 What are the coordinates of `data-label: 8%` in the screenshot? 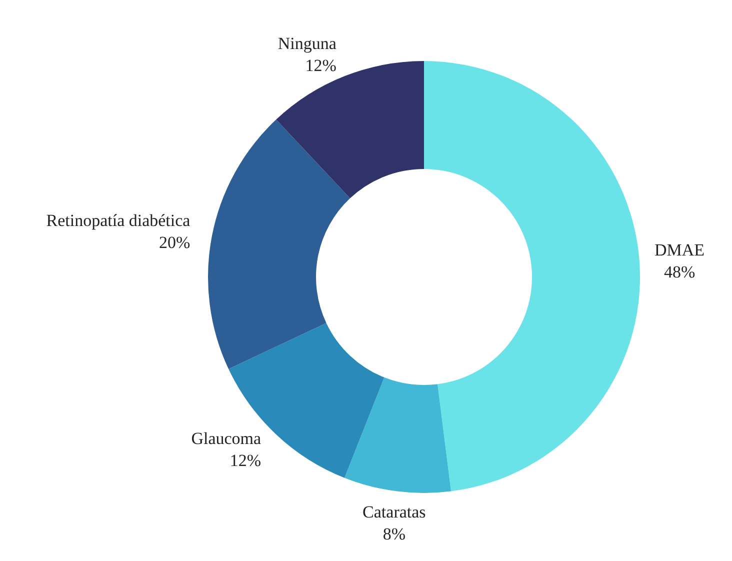 It's located at (394, 534).